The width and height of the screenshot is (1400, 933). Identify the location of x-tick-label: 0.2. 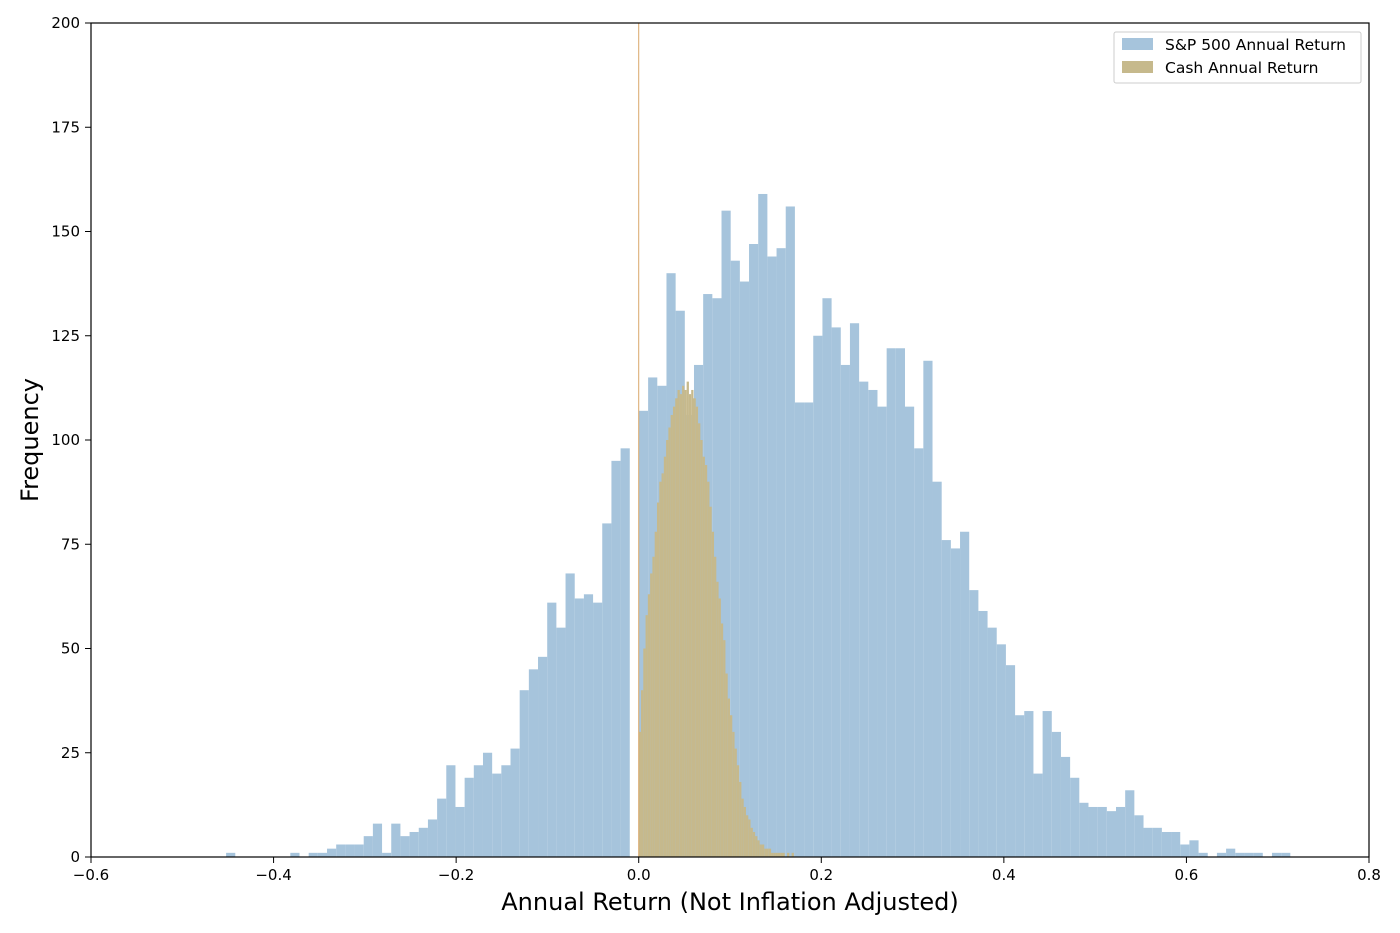
(821, 875).